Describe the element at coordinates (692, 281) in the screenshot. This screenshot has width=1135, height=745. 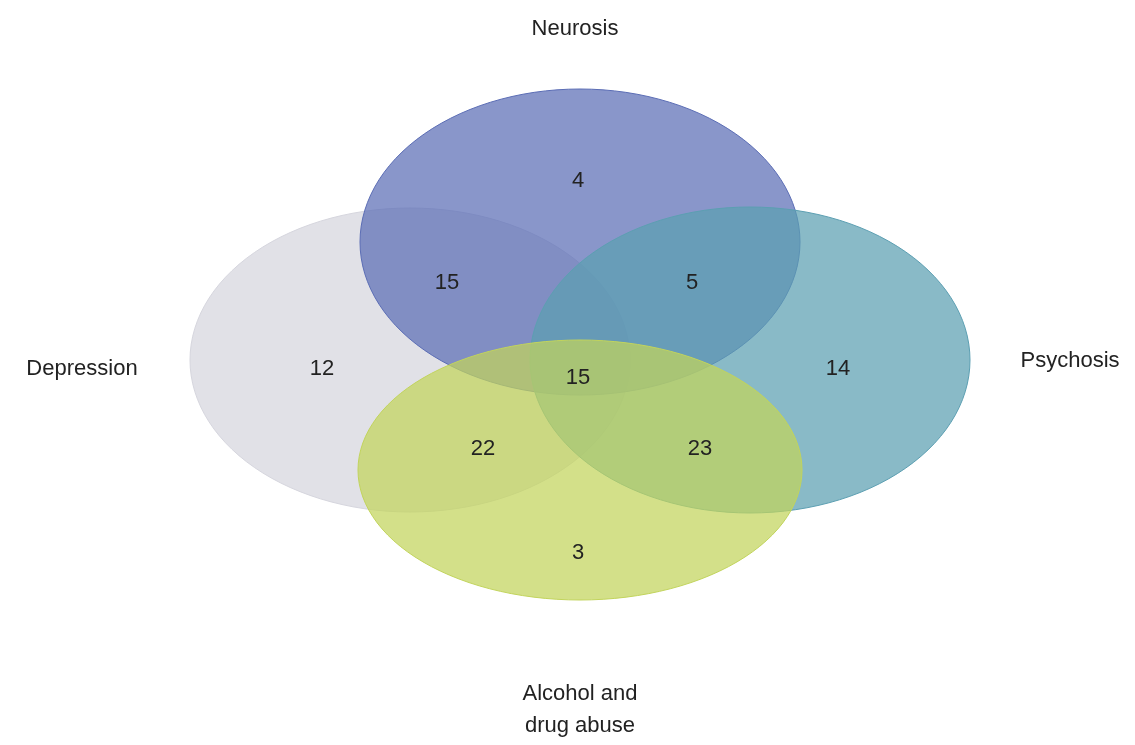
I see `data-label: 5` at that location.